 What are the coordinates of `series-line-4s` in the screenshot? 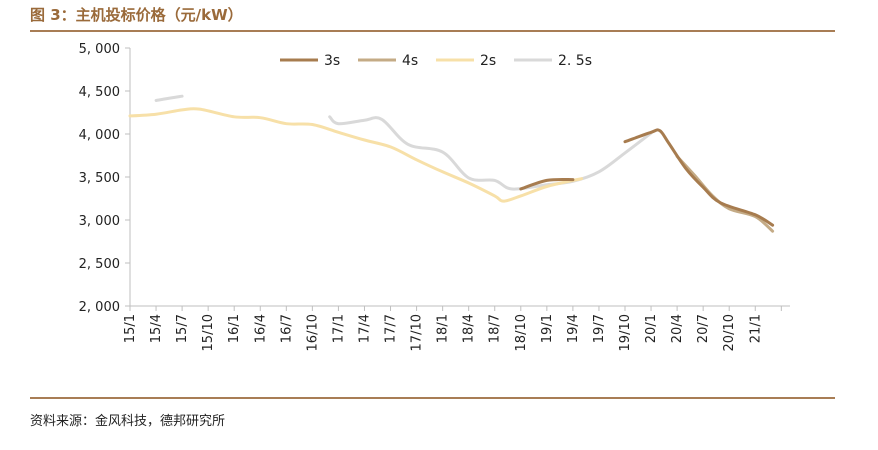 It's located at (725, 193).